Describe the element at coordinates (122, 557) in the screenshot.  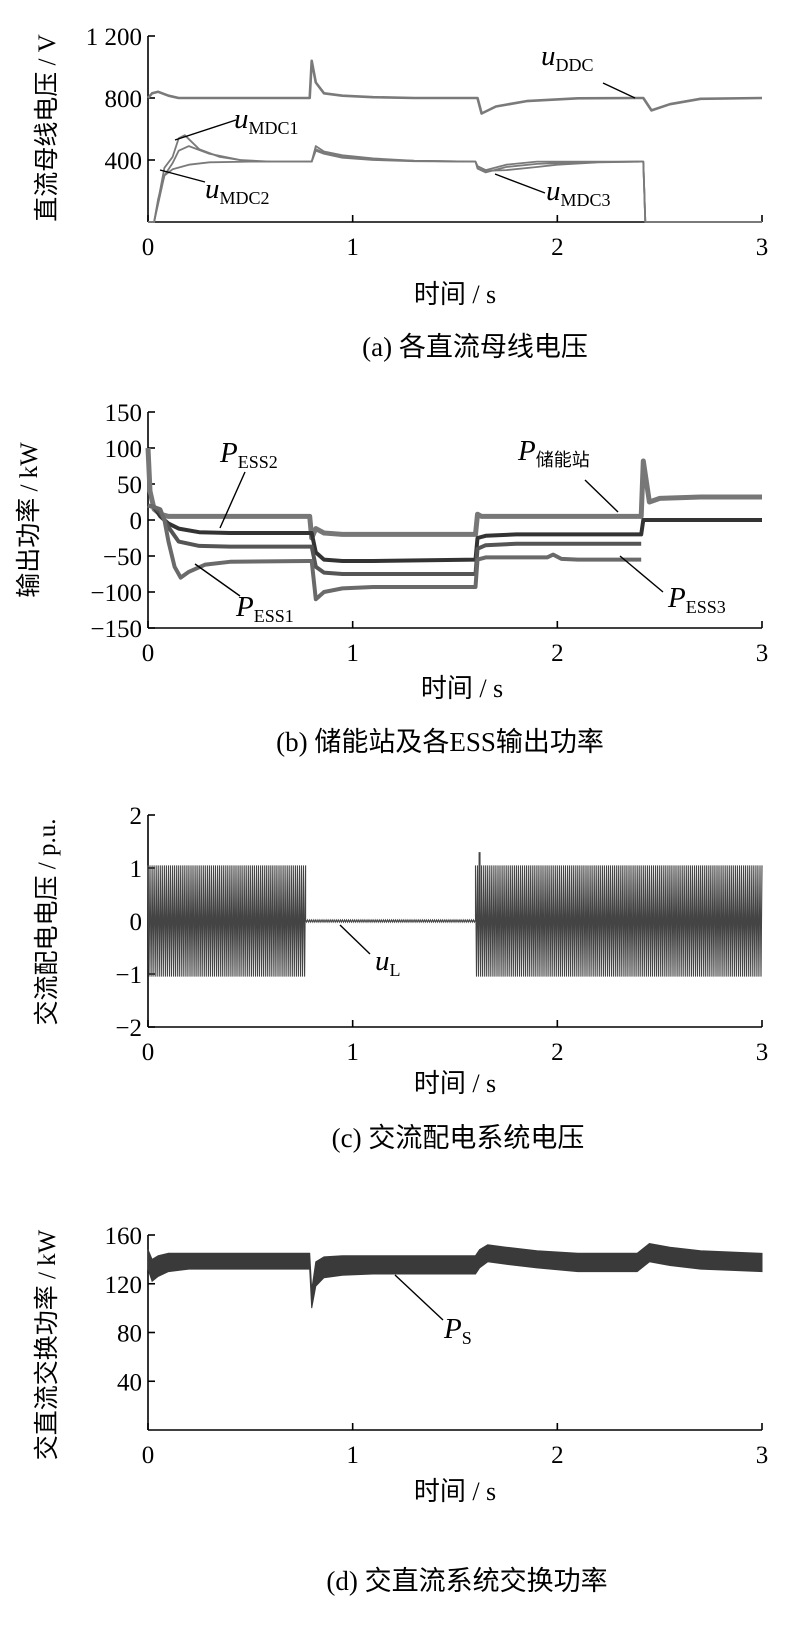
I see `y-tick-label: −50` at that location.